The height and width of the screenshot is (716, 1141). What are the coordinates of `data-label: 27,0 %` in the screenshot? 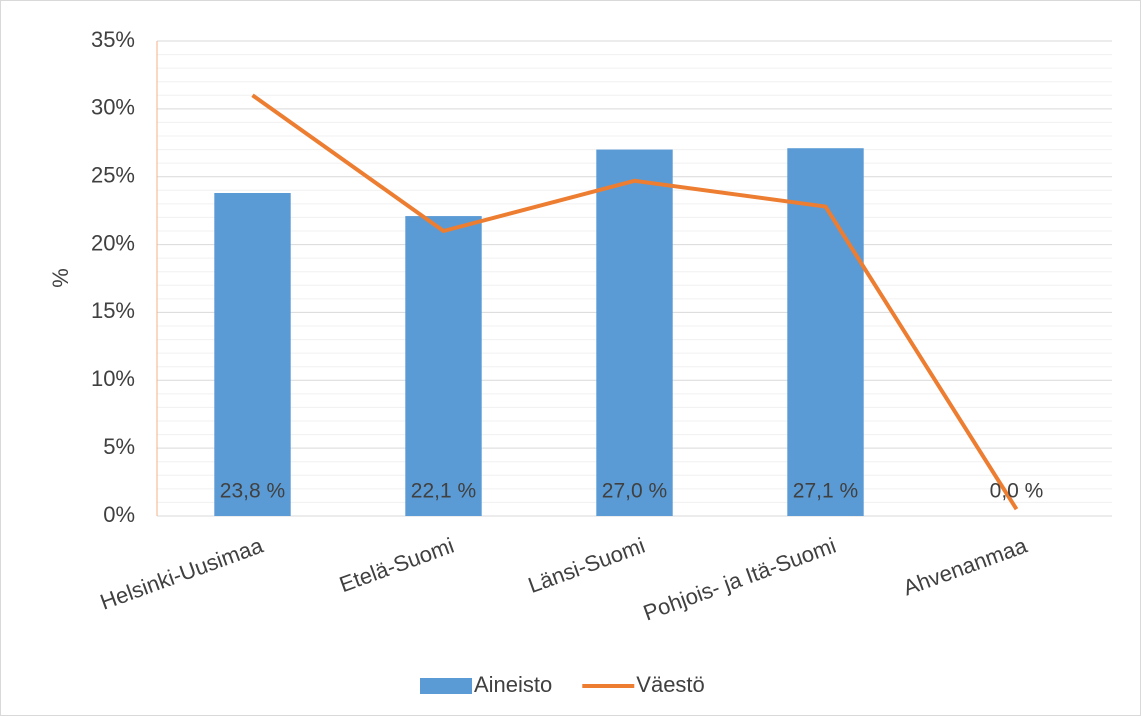 It's located at (634, 491).